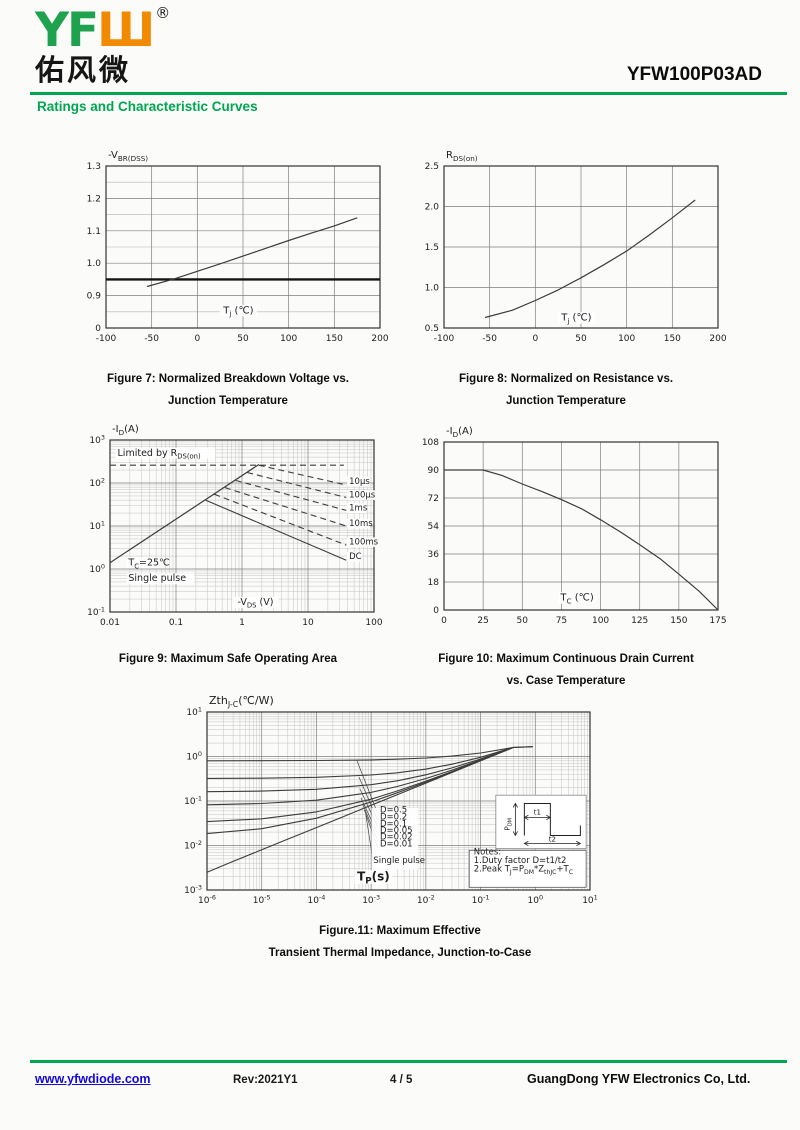 The image size is (800, 1130). I want to click on svg-text: 125, so click(639, 621).